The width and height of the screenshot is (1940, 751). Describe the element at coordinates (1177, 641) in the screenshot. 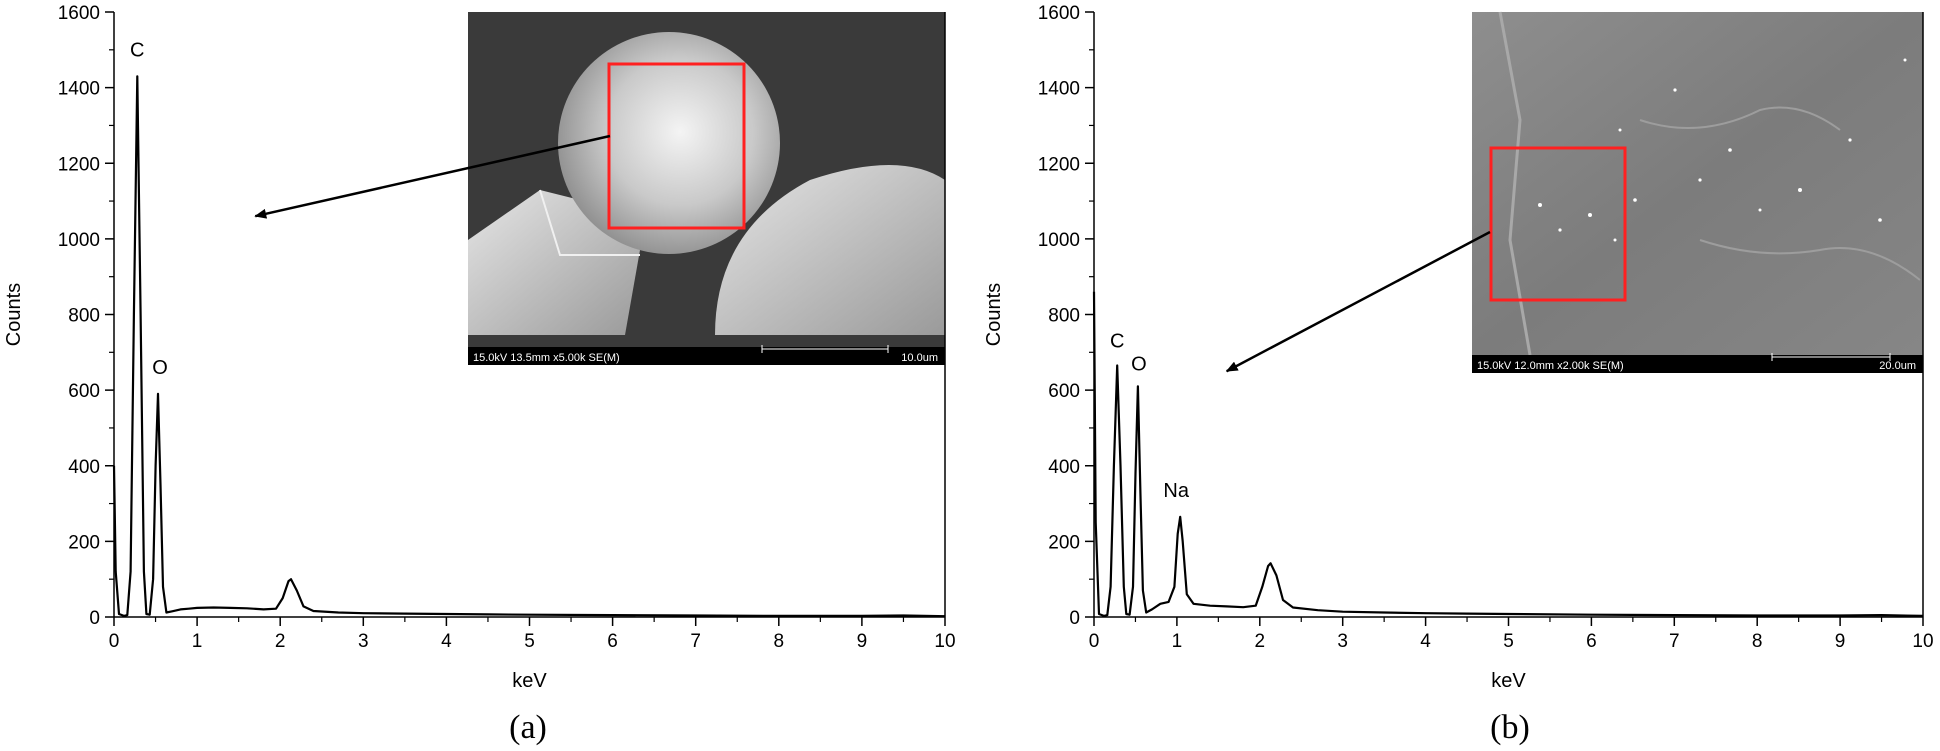

I see `panel-b-x-tick-label: 1` at that location.